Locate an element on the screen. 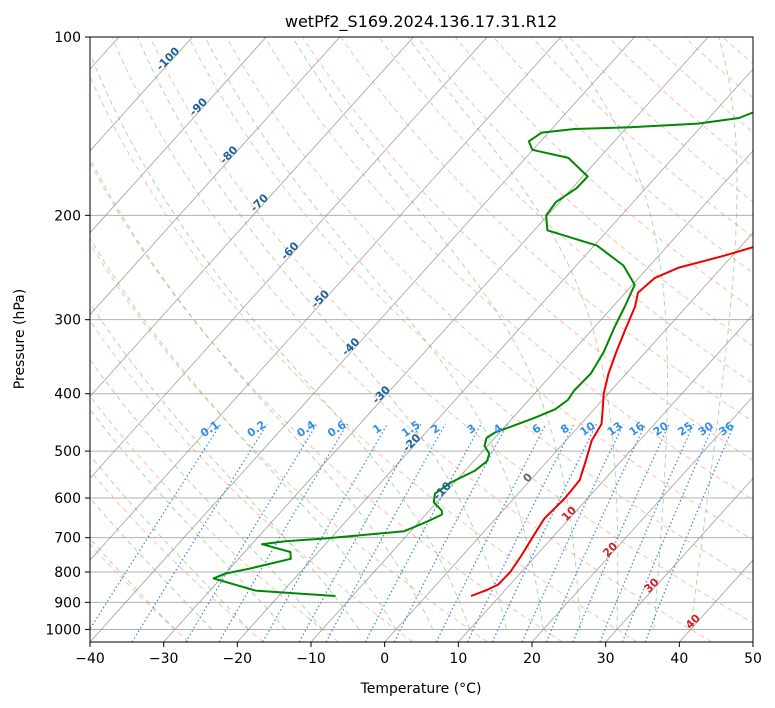 The height and width of the screenshot is (708, 775). mixing-ratio-label: 20 is located at coordinates (661, 429).